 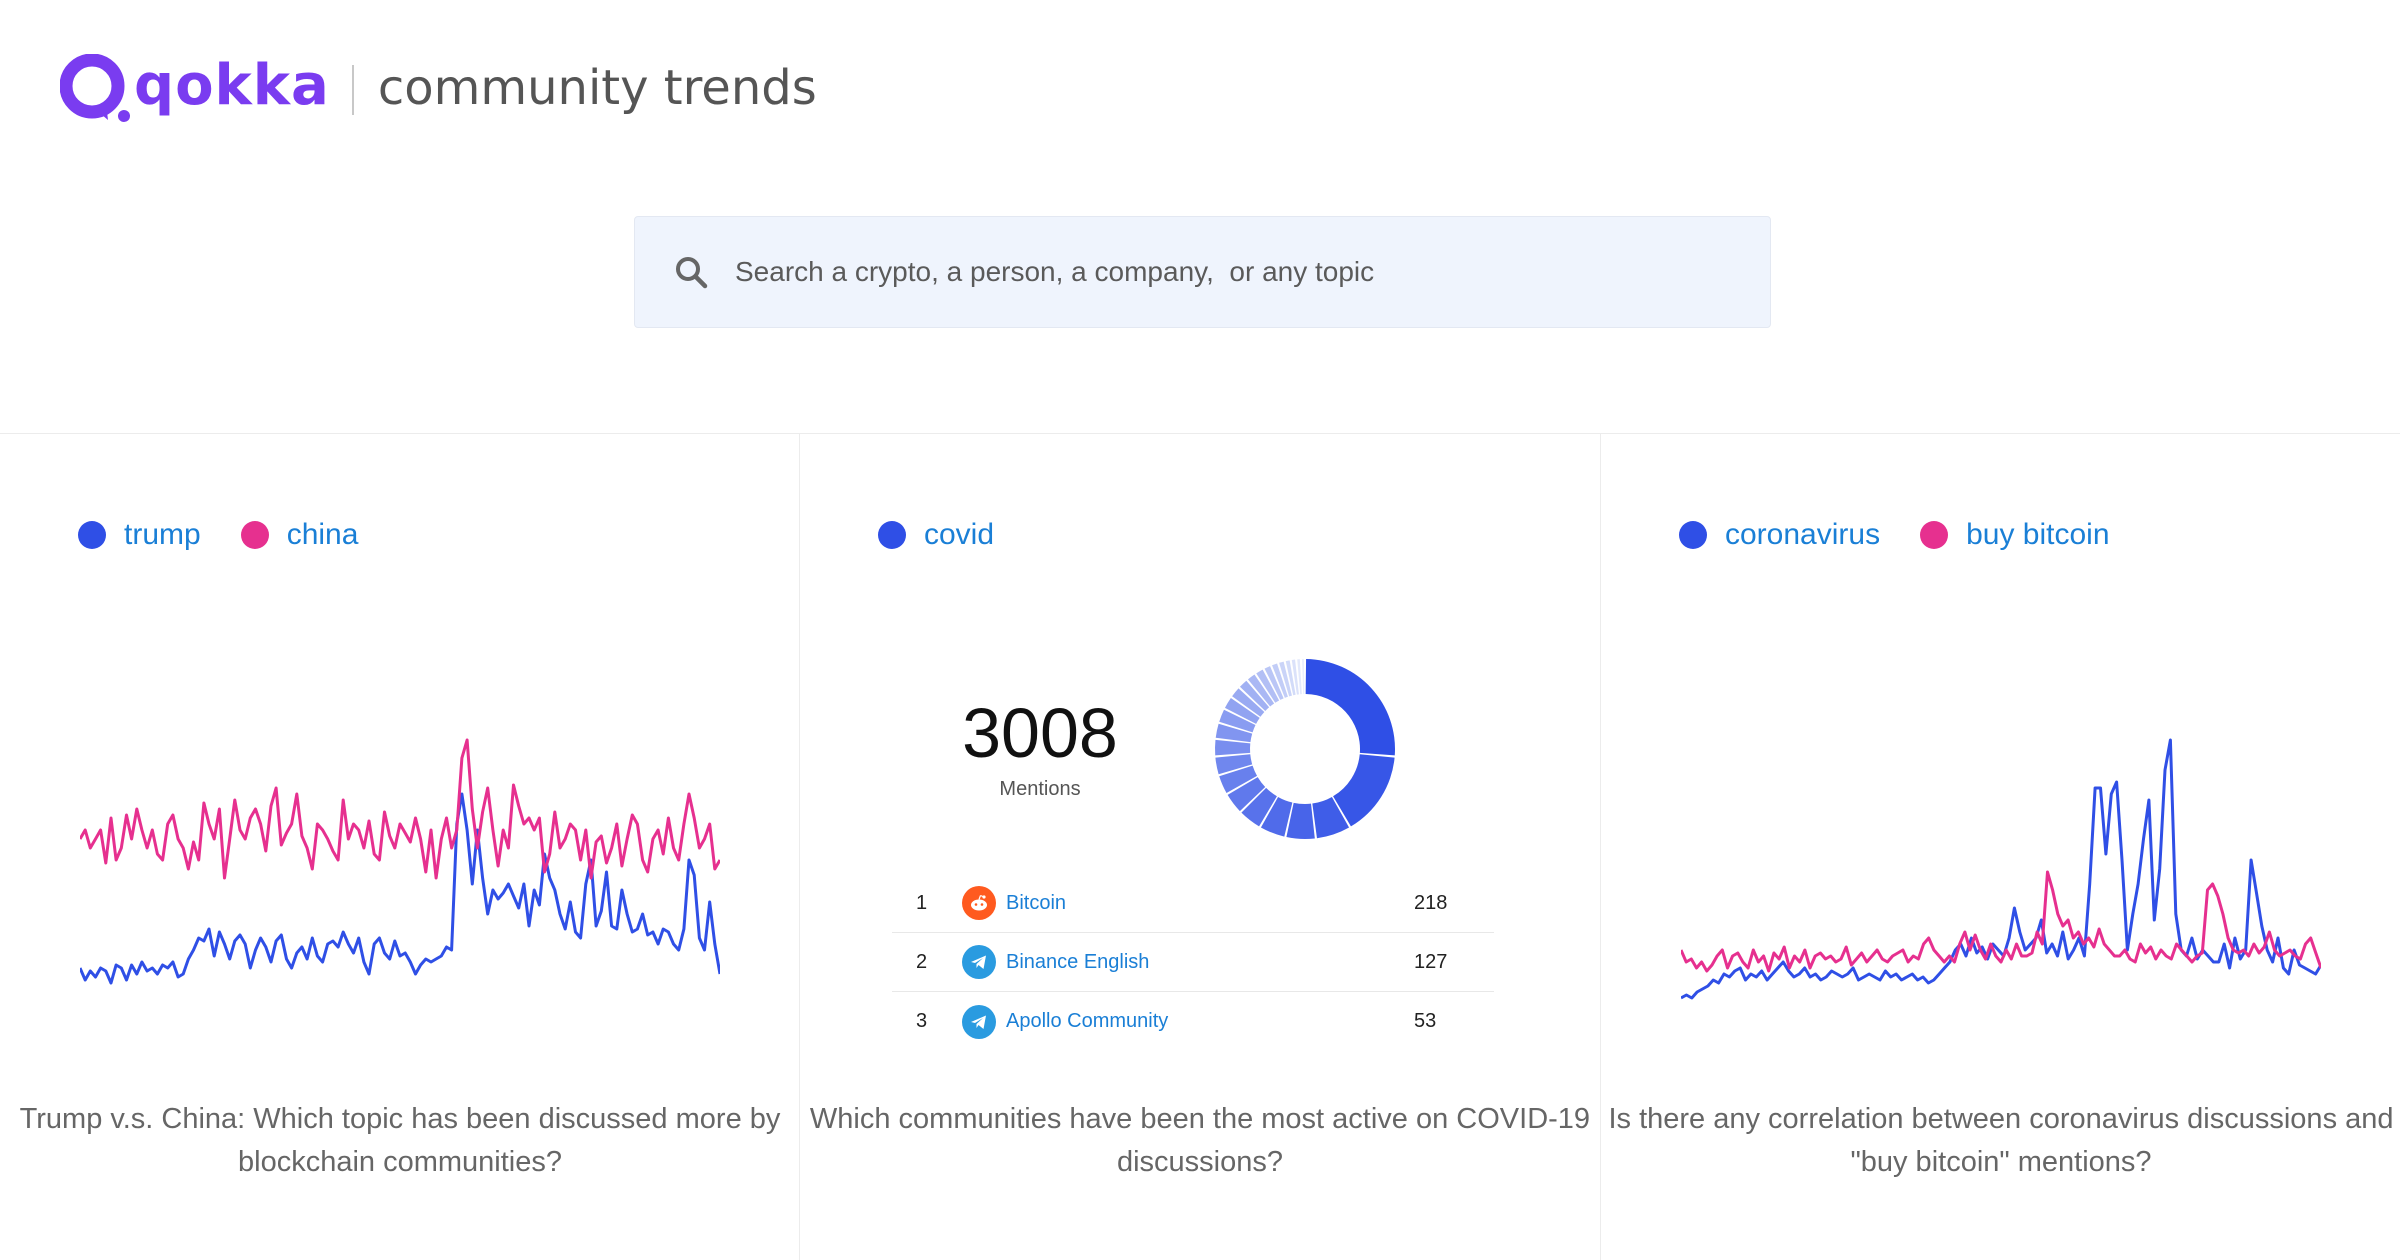 I want to click on section-divider, so click(x=1200, y=433).